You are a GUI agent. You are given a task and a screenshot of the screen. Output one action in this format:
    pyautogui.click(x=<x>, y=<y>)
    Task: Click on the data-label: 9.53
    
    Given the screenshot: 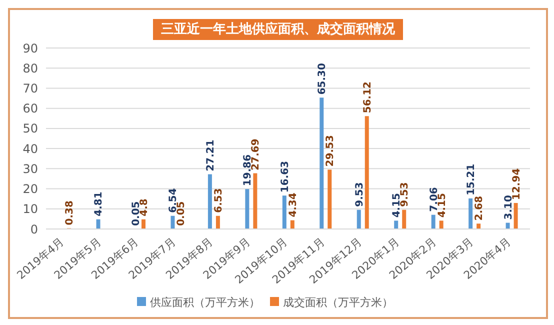 What is the action you would take?
    pyautogui.click(x=360, y=194)
    